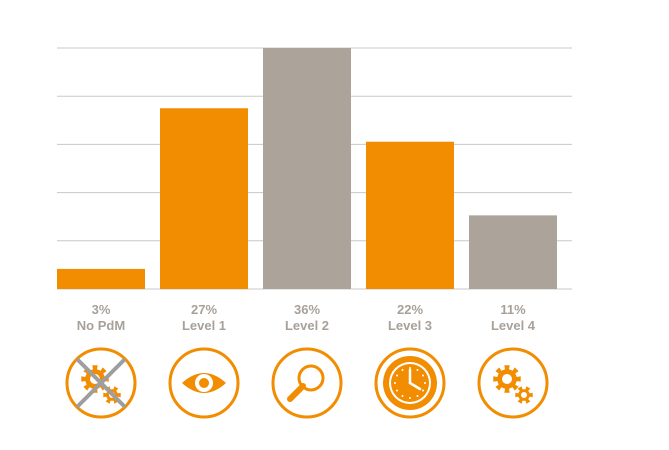  I want to click on clock-icon, so click(410, 383).